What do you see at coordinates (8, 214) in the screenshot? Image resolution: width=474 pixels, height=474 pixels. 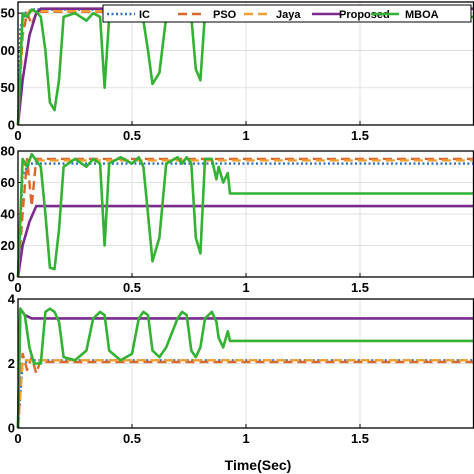 I see `y-tick-label: 40` at bounding box center [8, 214].